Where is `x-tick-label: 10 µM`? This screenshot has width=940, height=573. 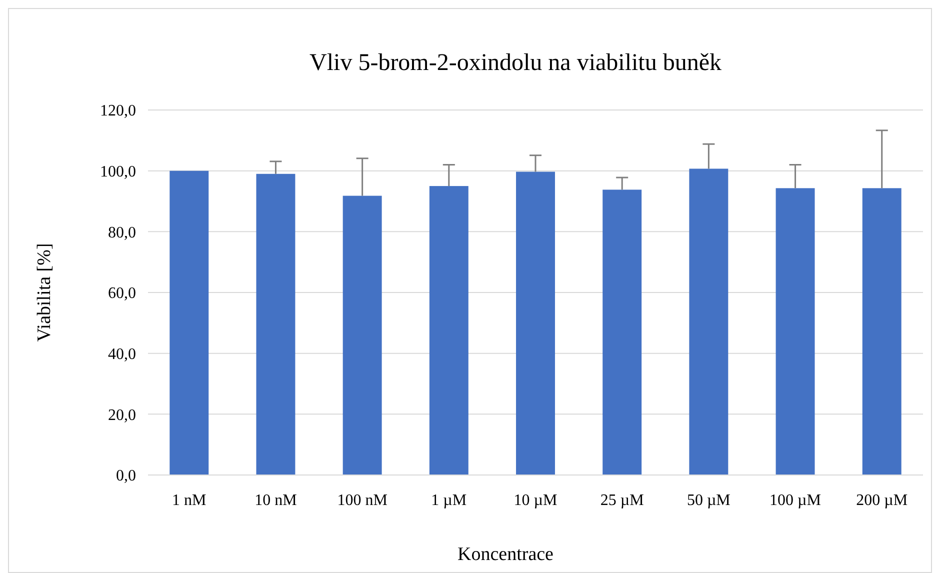
x-tick-label: 10 µM is located at coordinates (536, 500).